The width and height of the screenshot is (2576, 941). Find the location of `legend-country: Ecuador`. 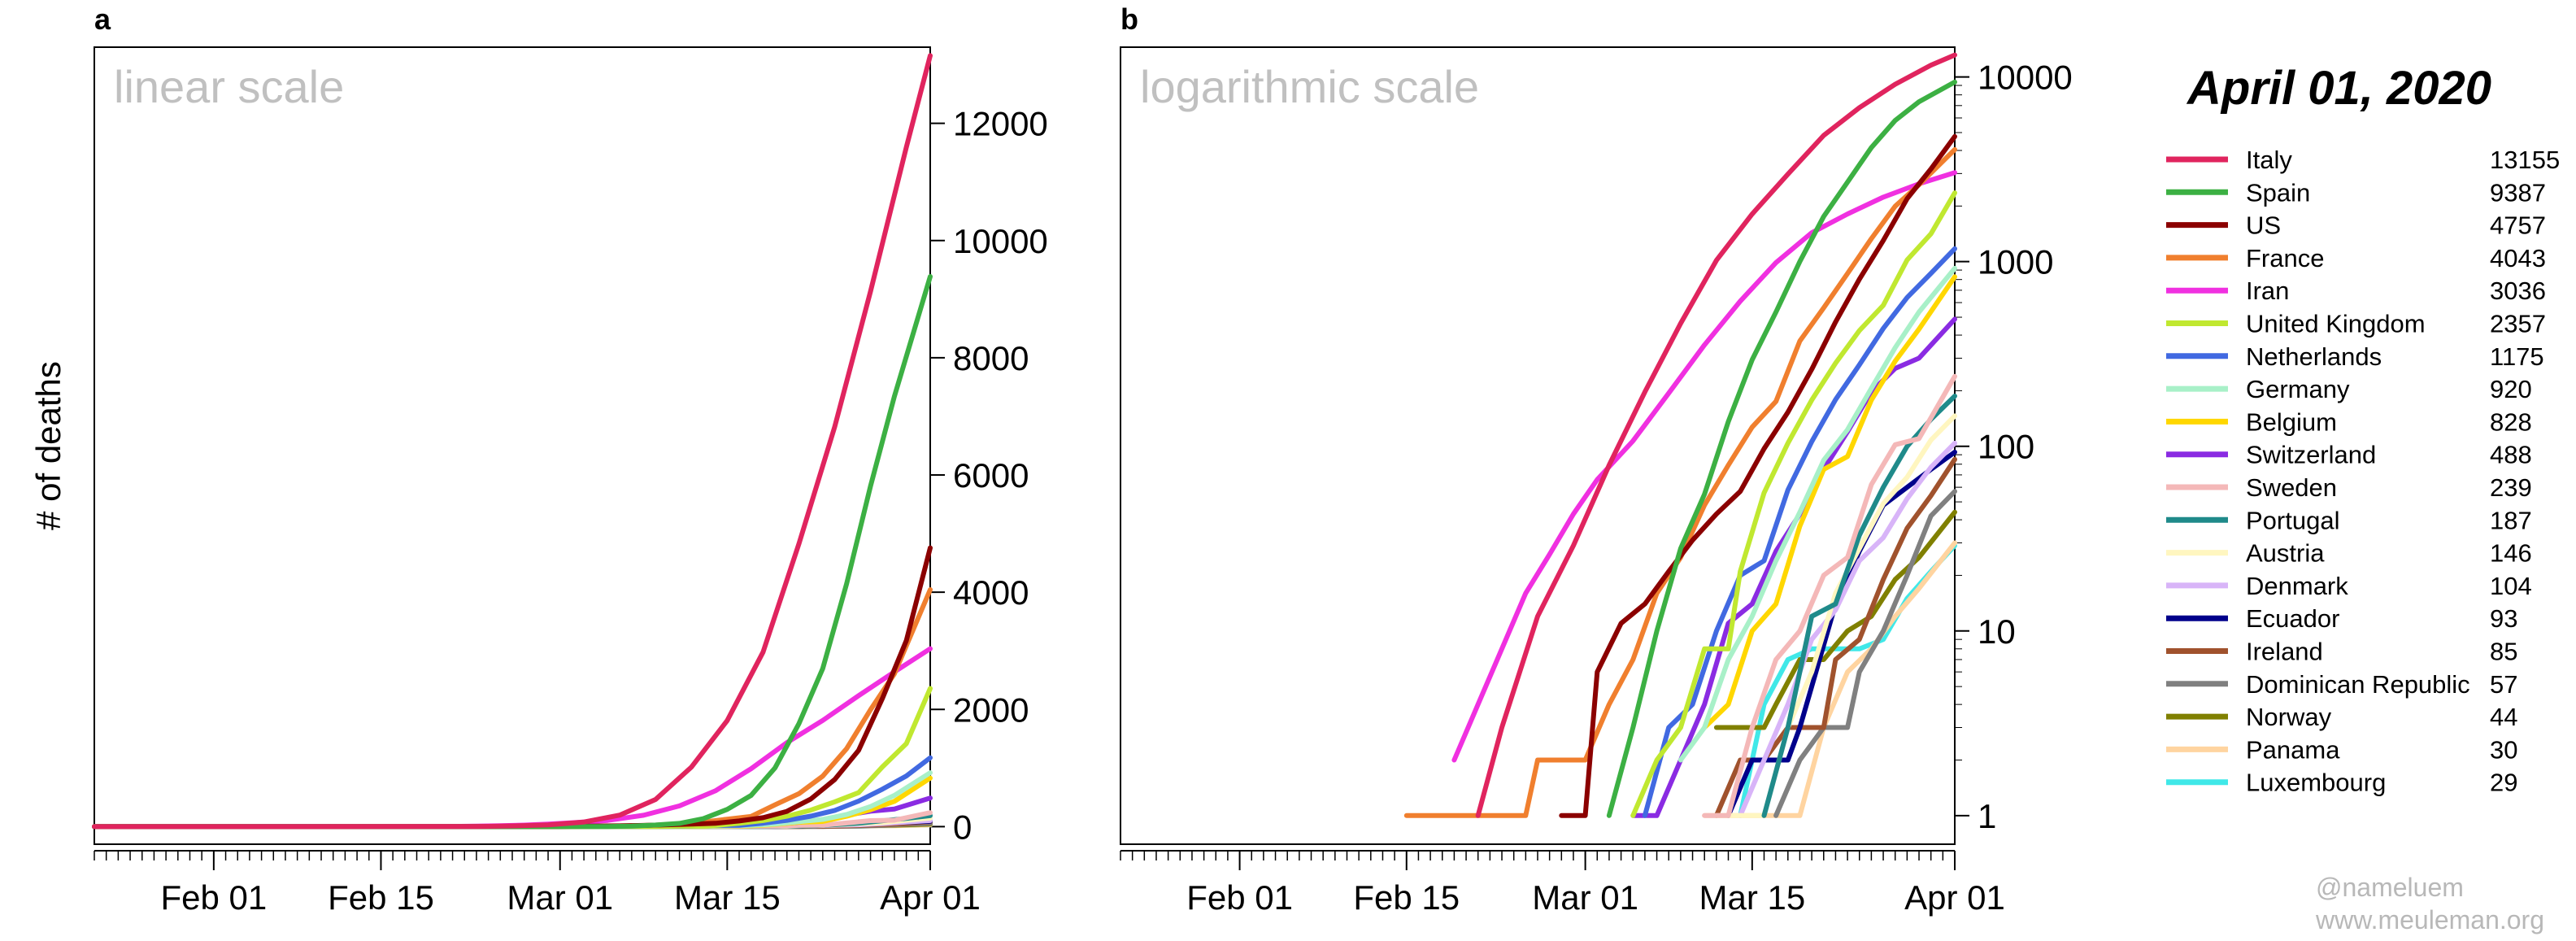

legend-country: Ecuador is located at coordinates (2293, 618).